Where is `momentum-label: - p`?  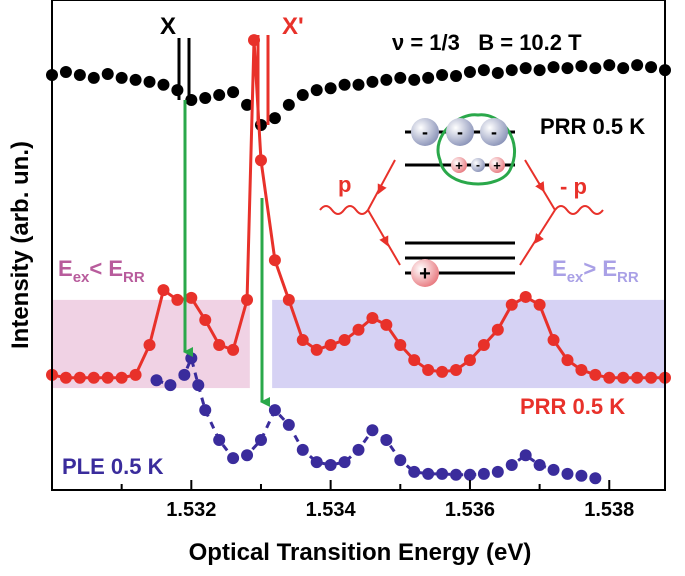
momentum-label: - p is located at coordinates (573, 186).